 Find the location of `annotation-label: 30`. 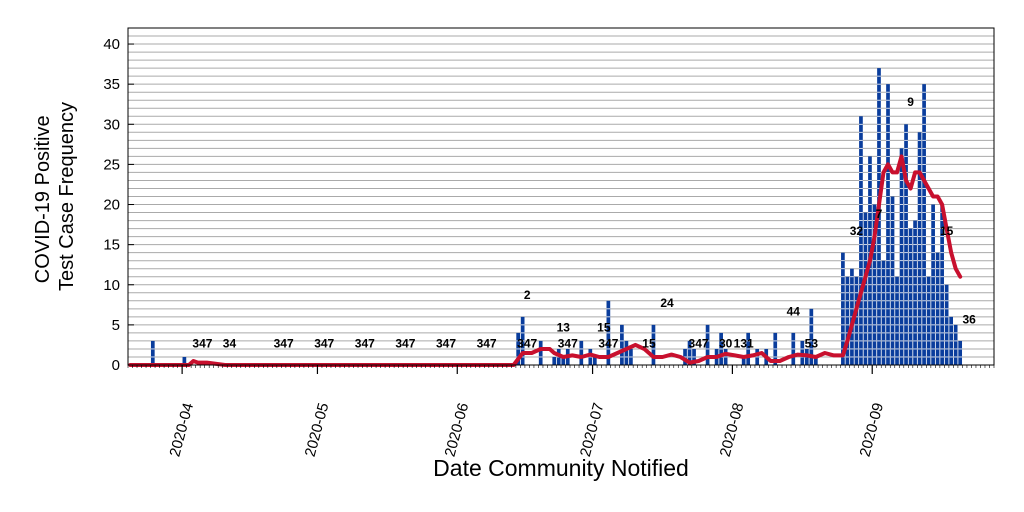

annotation-label: 30 is located at coordinates (726, 343).